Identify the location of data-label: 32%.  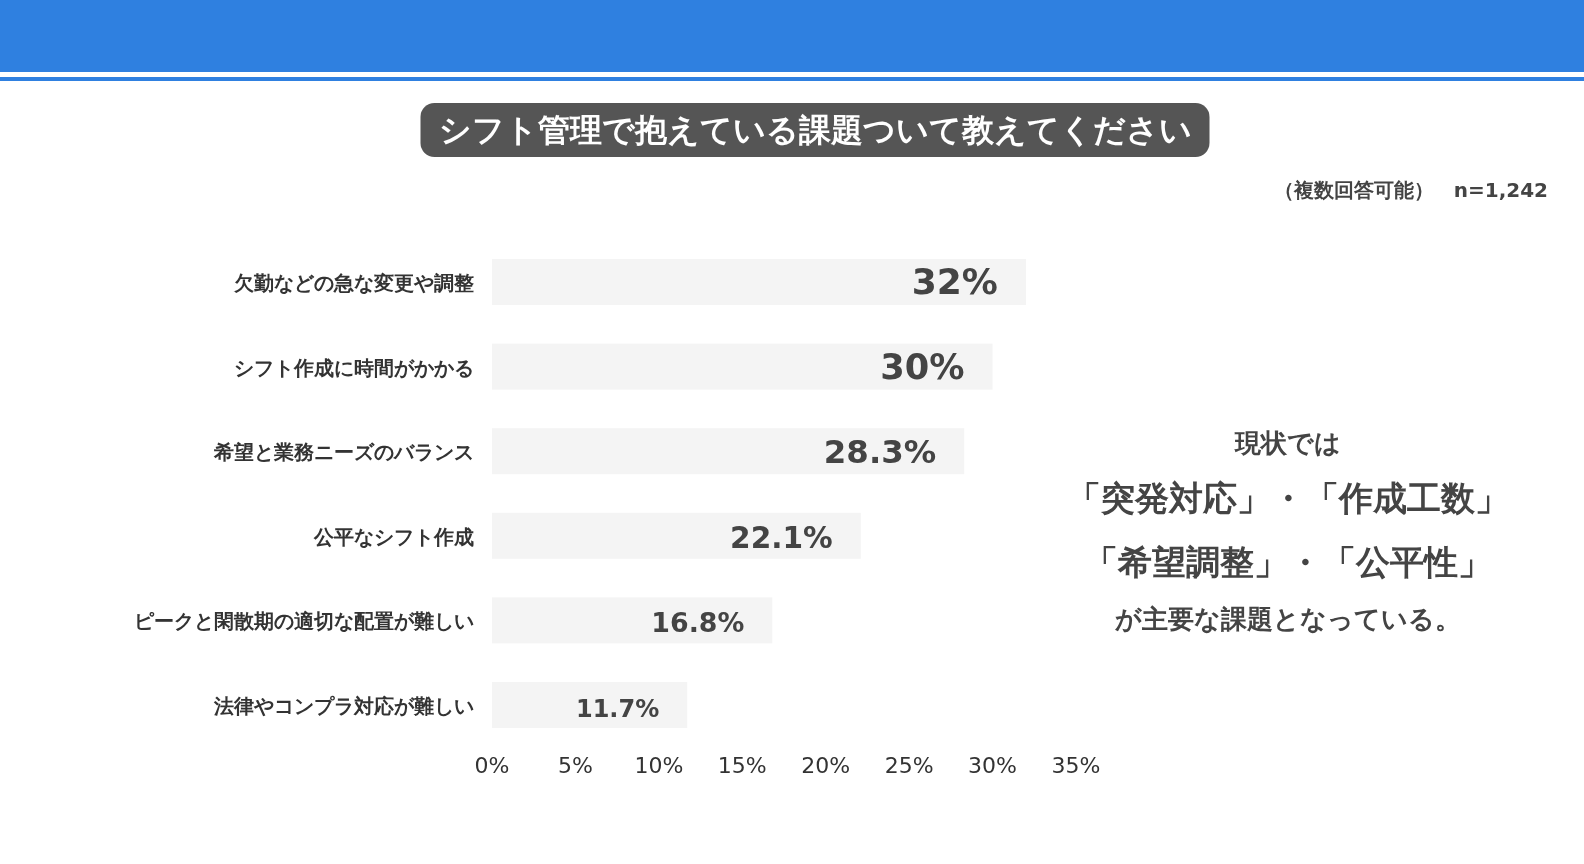
(954, 281).